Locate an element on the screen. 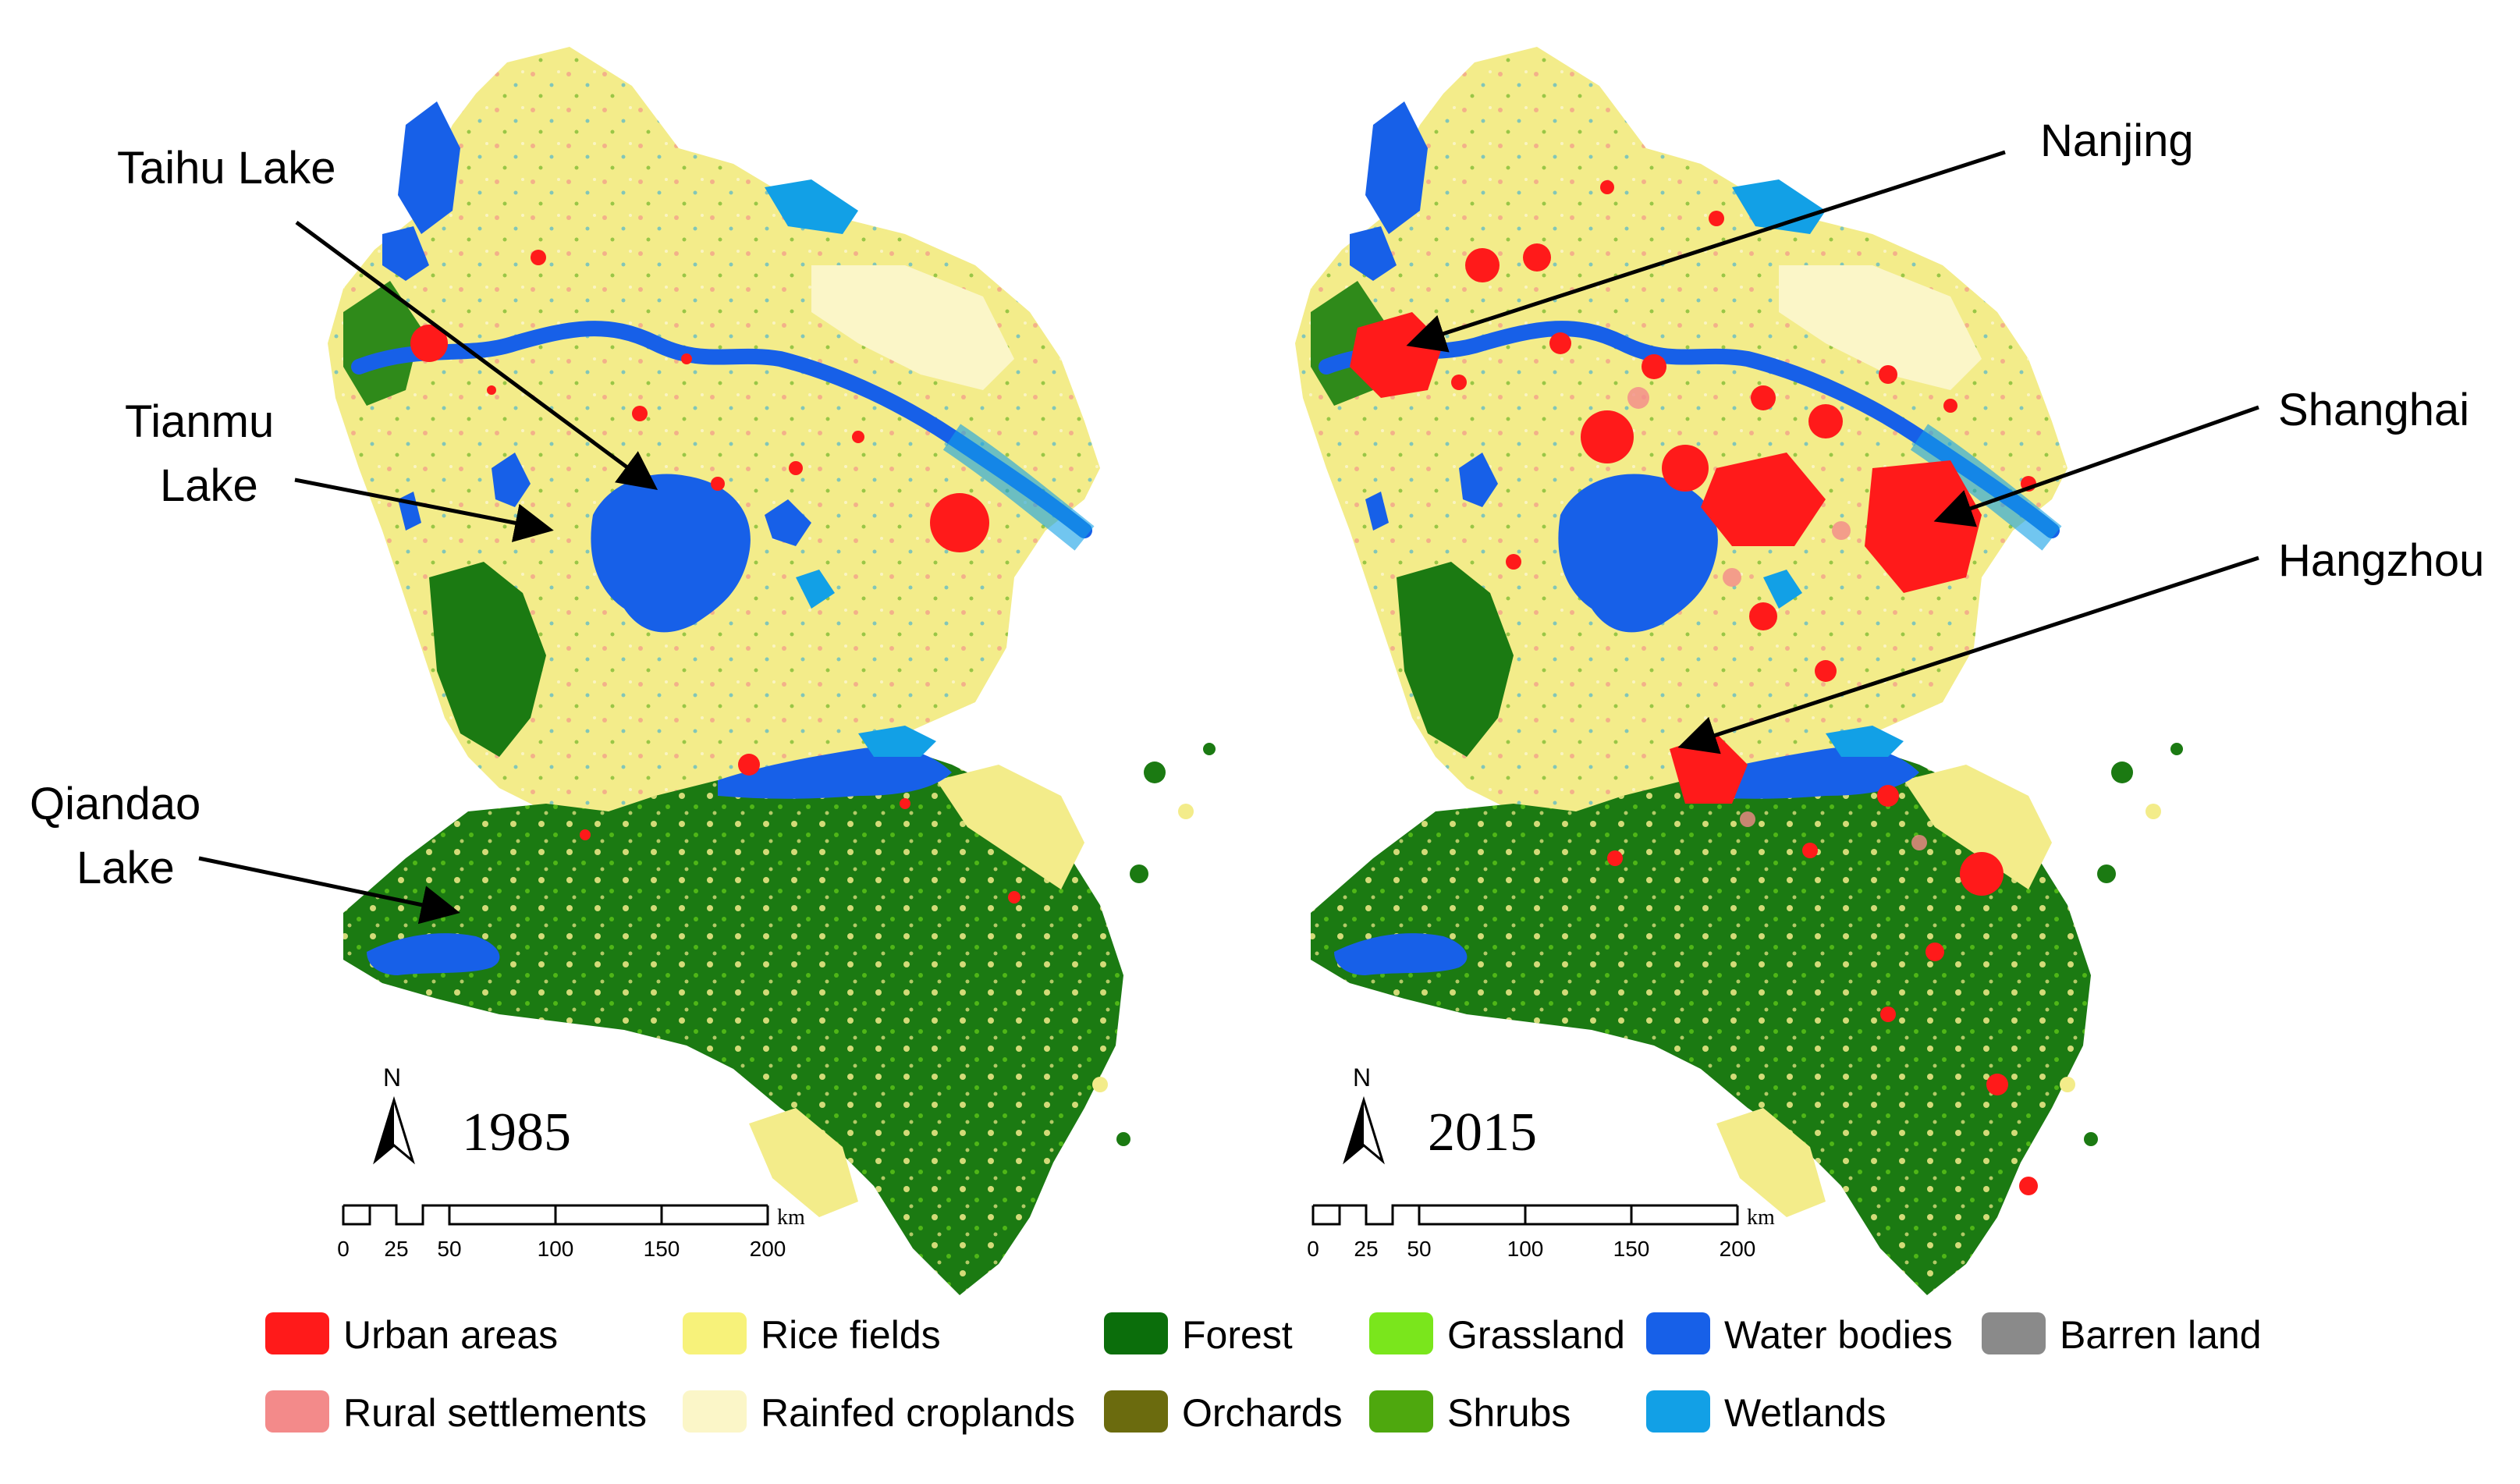  arrow-taihu-lake is located at coordinates (477, 355).